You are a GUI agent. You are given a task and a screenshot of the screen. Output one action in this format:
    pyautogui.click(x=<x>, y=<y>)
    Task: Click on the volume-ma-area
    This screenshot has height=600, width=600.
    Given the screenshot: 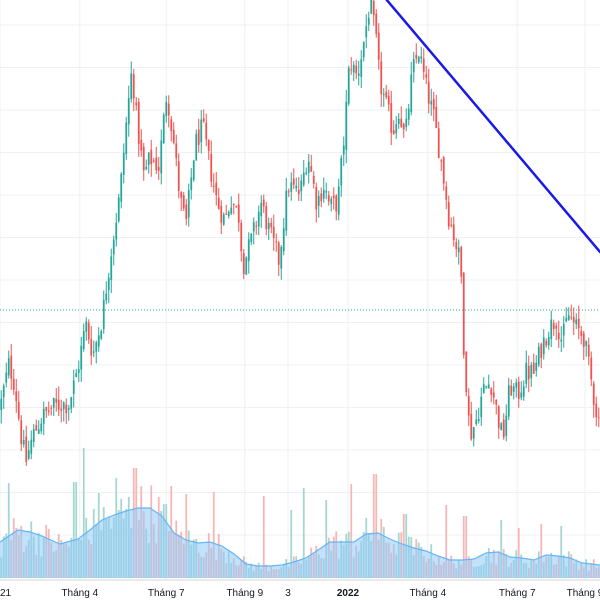 What is the action you would take?
    pyautogui.click(x=300, y=543)
    